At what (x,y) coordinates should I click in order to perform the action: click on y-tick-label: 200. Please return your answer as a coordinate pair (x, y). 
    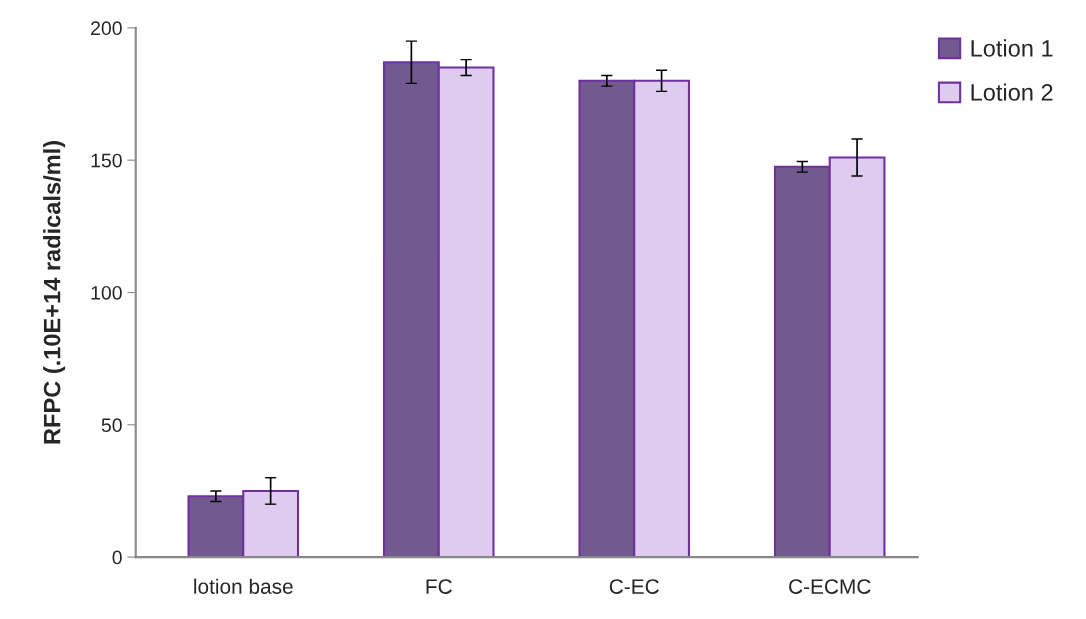
    Looking at the image, I should click on (106, 28).